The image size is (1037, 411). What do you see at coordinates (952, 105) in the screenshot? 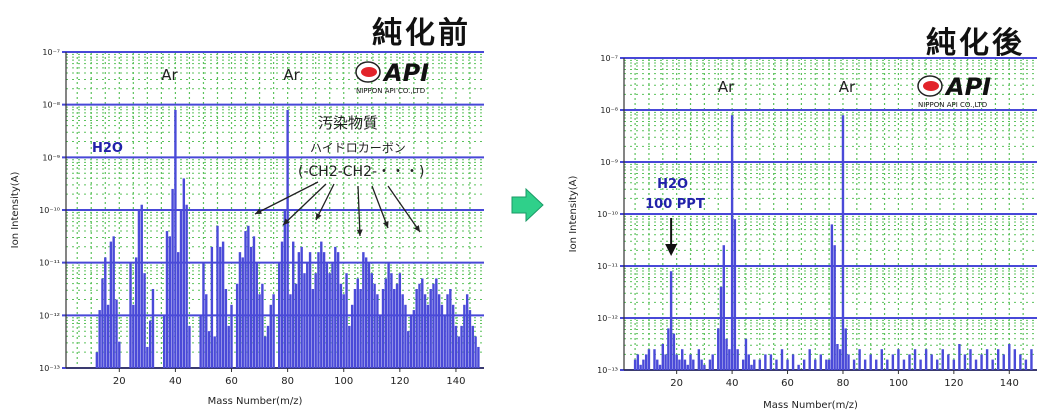
I see `logo-company: NIPPON API CO.,LTD` at bounding box center [952, 105].